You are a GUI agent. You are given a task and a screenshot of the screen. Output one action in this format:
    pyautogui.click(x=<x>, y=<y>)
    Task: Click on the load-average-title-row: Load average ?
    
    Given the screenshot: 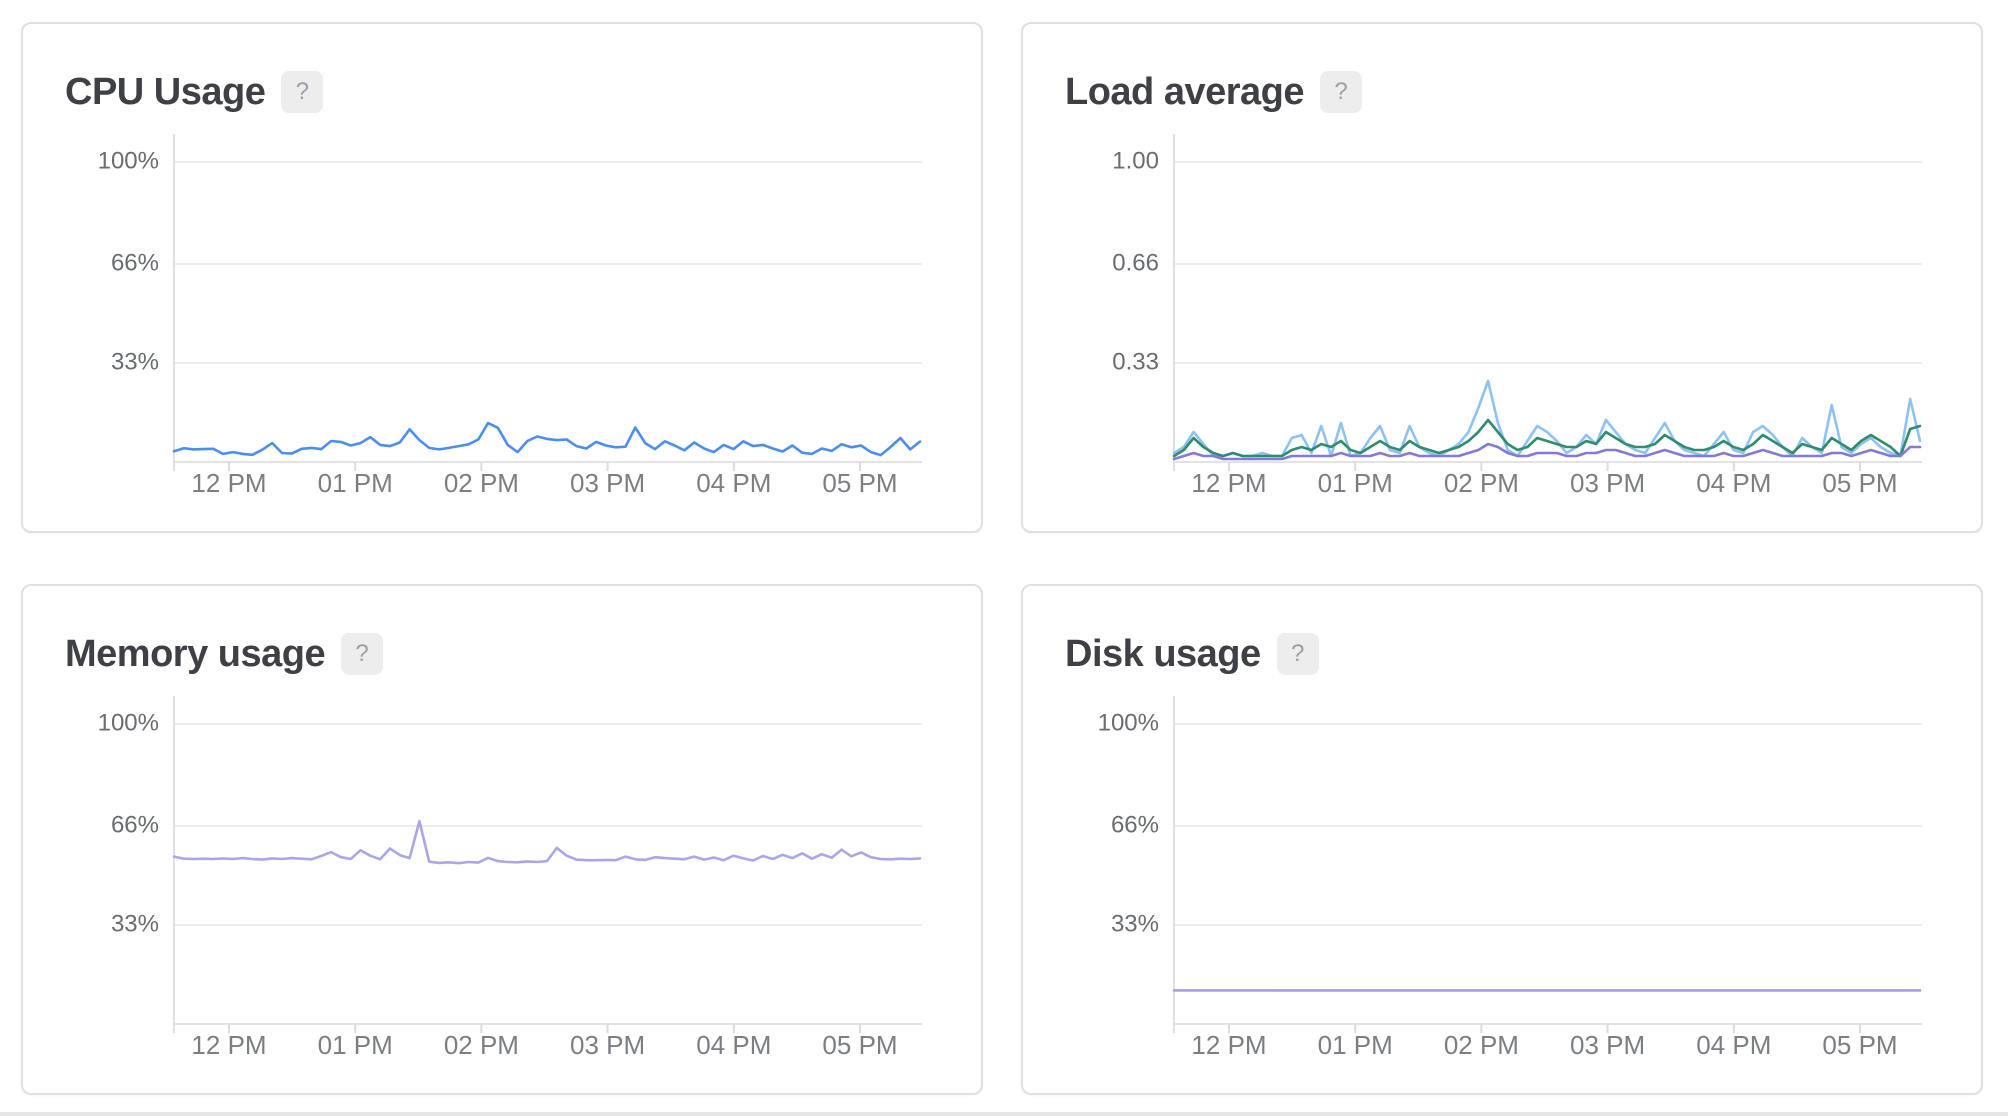 What is the action you would take?
    pyautogui.click(x=1213, y=92)
    